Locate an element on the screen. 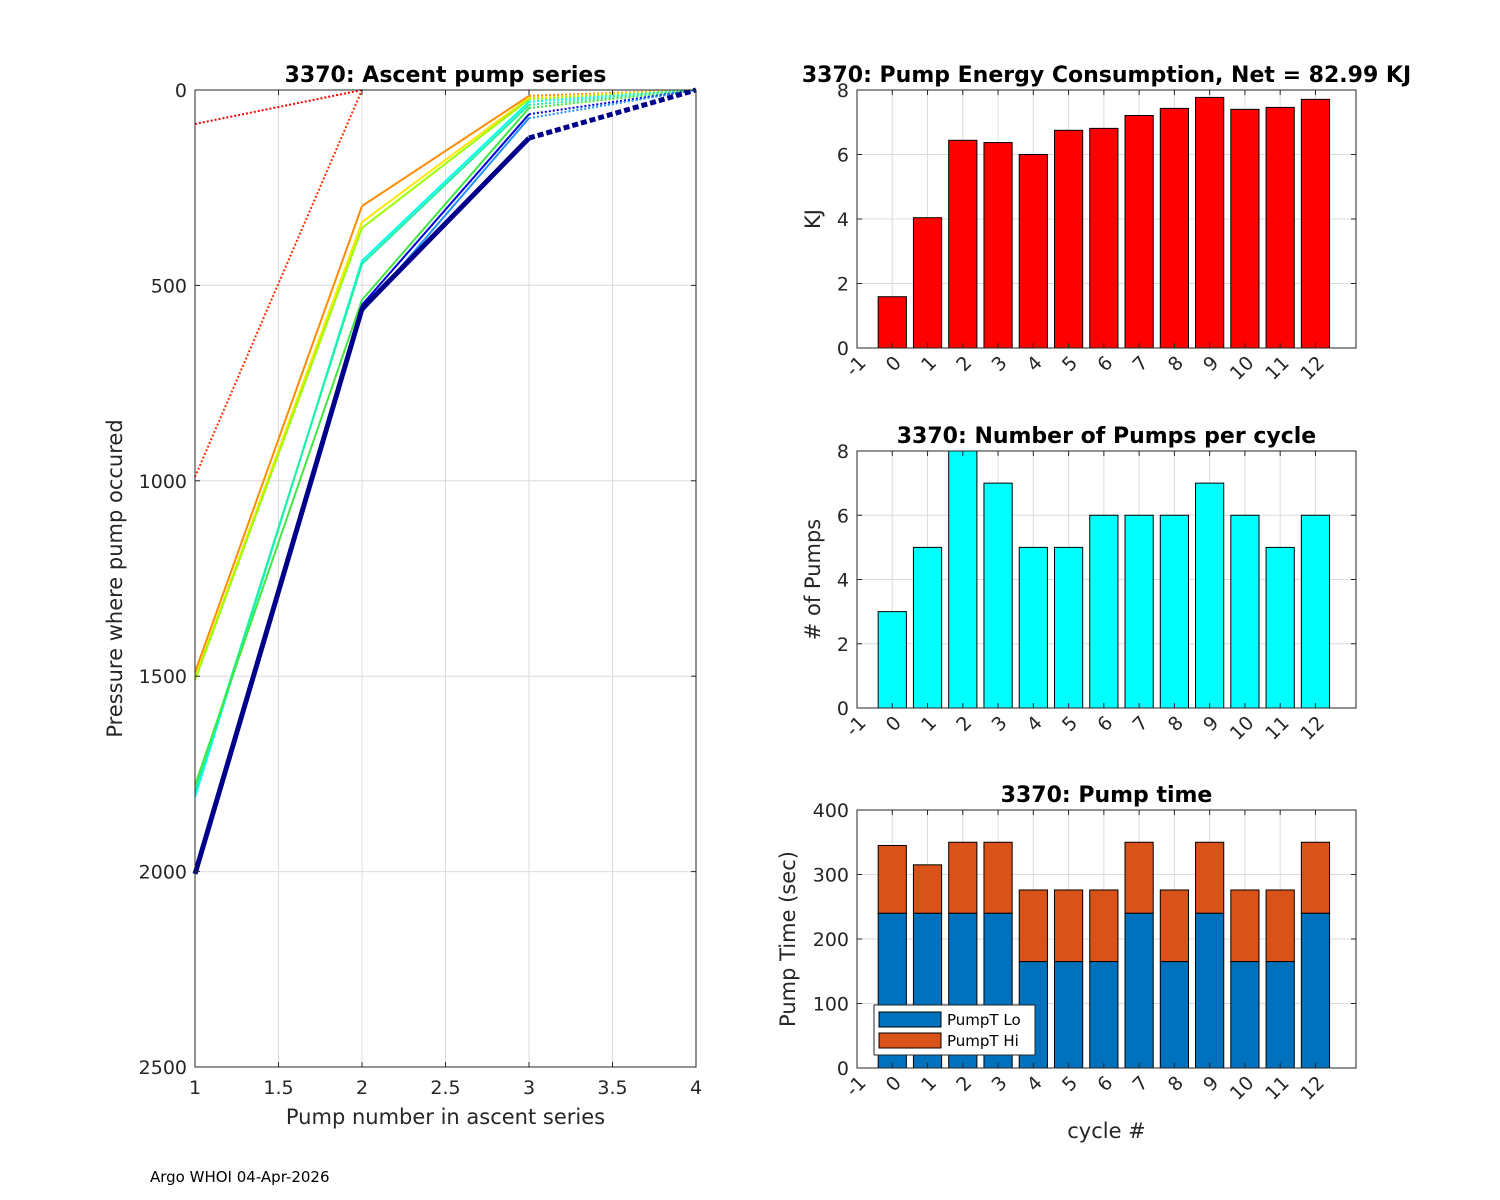 The height and width of the screenshot is (1200, 1500). footer-caption: Argo WHOI 04-Apr-2026 is located at coordinates (240, 1177).